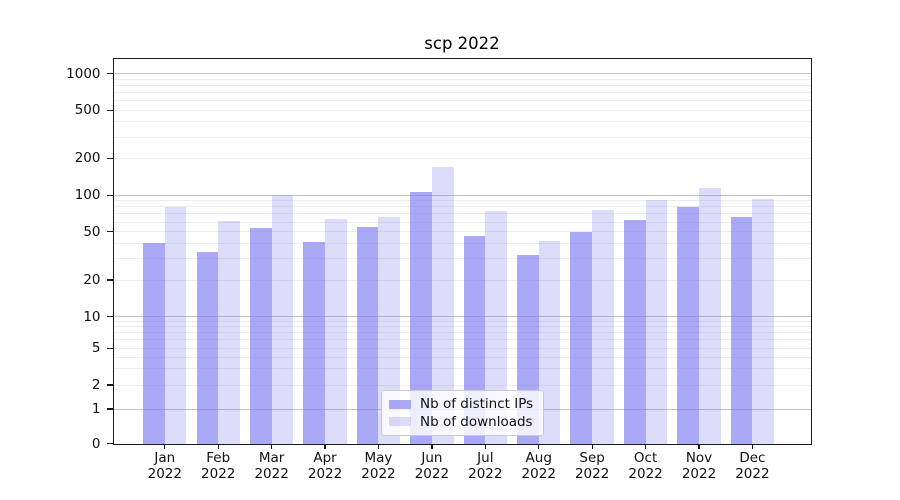 The height and width of the screenshot is (500, 900). What do you see at coordinates (581, 337) in the screenshot?
I see `bar-distinct-ips-sep` at bounding box center [581, 337].